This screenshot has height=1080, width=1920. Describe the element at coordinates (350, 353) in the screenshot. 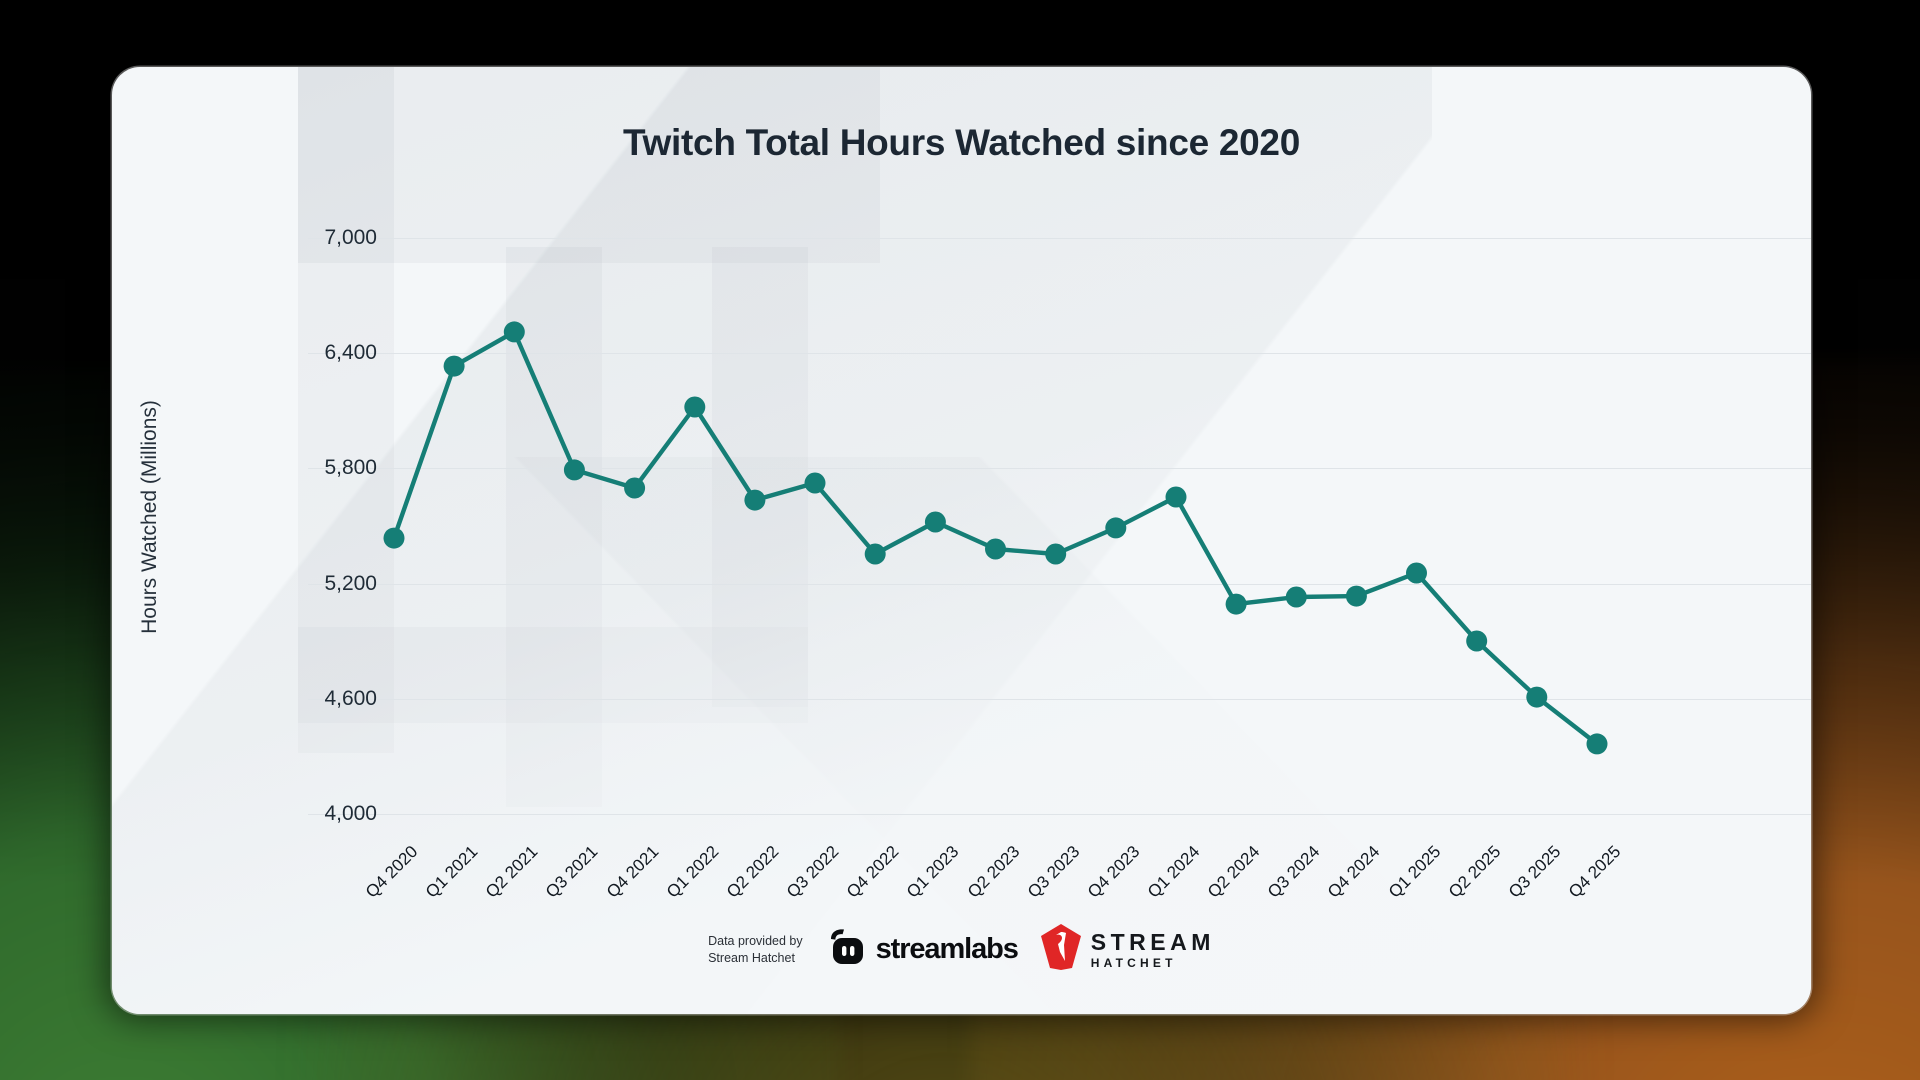

I see `y-axis-tick: 6,400` at that location.